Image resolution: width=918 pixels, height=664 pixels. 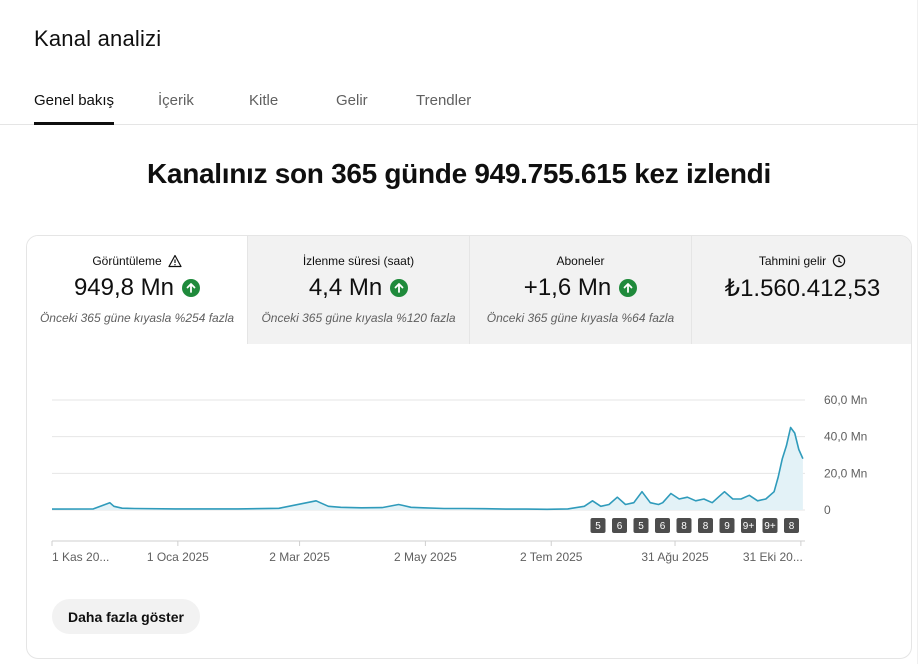 What do you see at coordinates (425, 557) in the screenshot?
I see `x-tick-label: 2 May 2025` at bounding box center [425, 557].